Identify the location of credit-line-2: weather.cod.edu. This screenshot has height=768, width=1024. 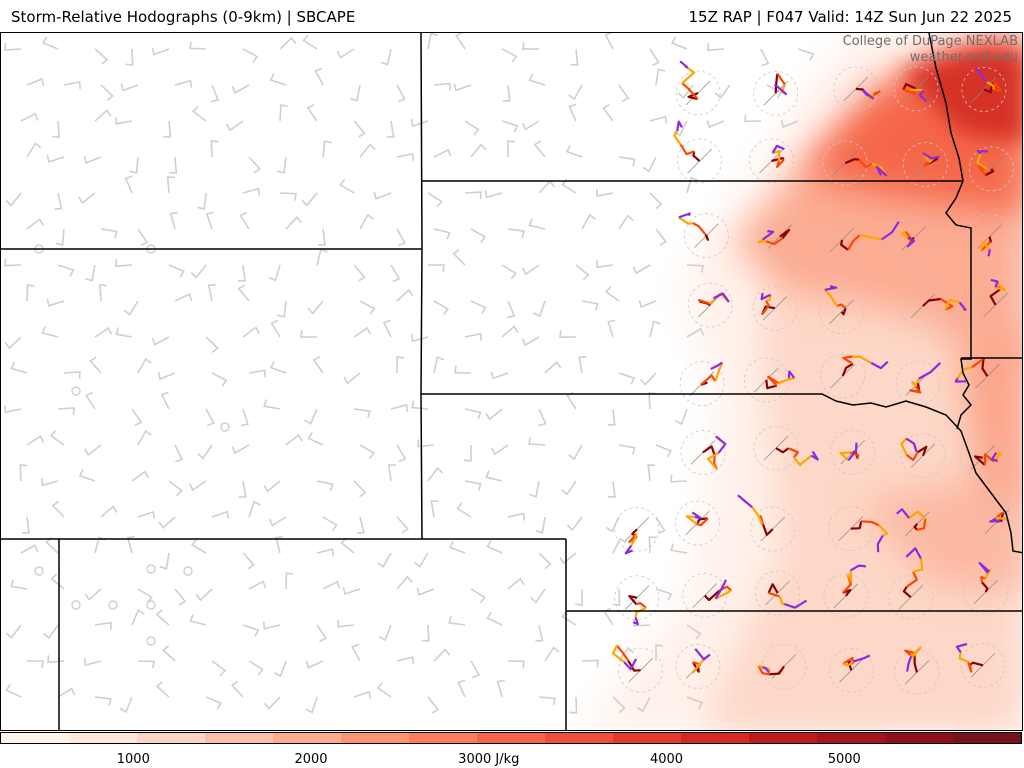
(963, 57).